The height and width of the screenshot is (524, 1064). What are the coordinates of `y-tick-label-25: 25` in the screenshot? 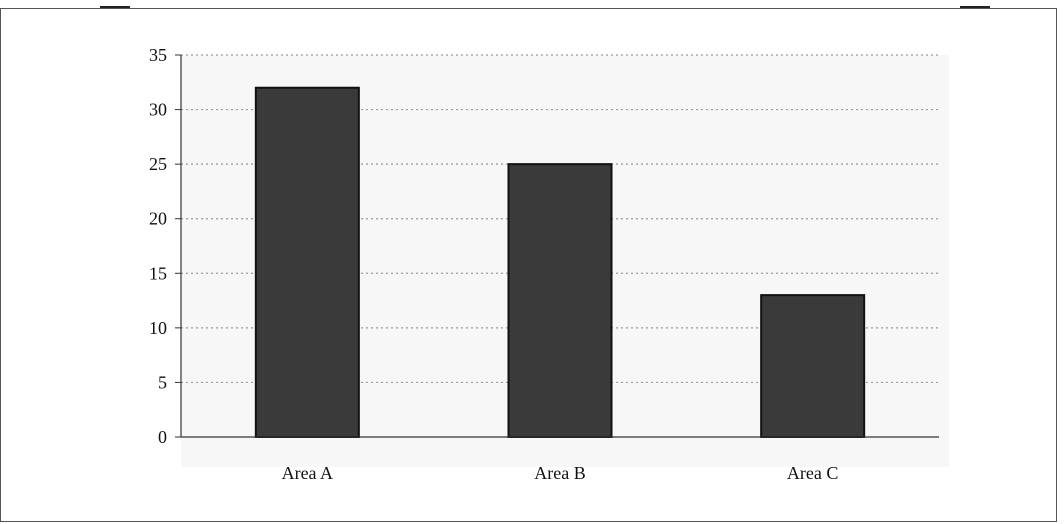 It's located at (158, 164).